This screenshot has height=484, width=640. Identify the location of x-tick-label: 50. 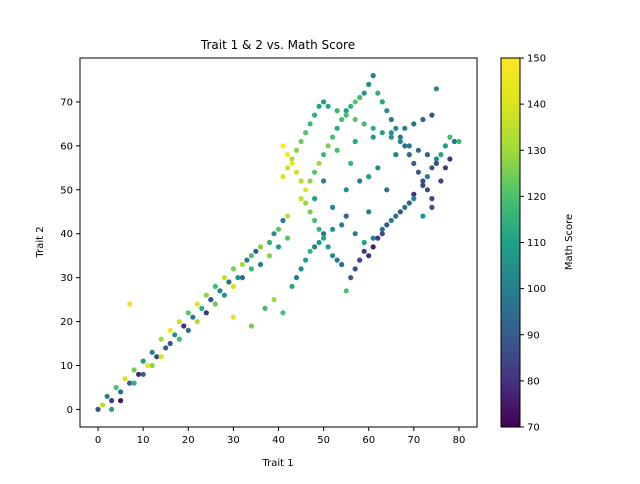
(323, 440).